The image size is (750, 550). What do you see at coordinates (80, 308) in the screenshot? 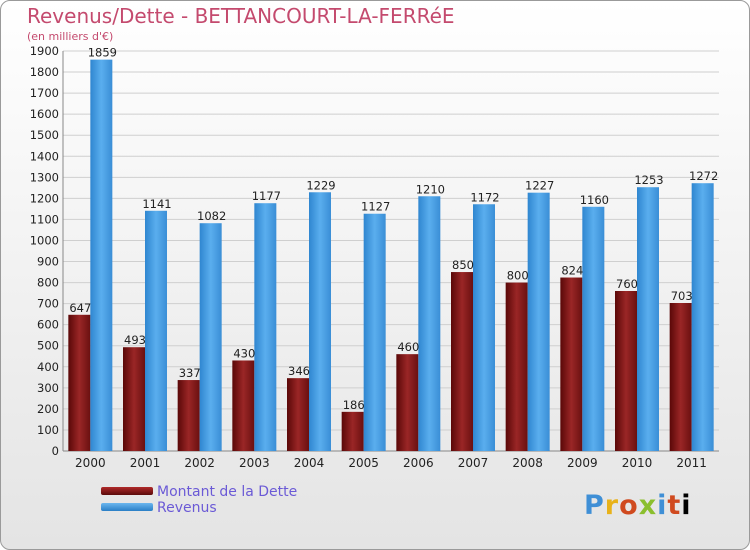
I see `data-label: 647` at bounding box center [80, 308].